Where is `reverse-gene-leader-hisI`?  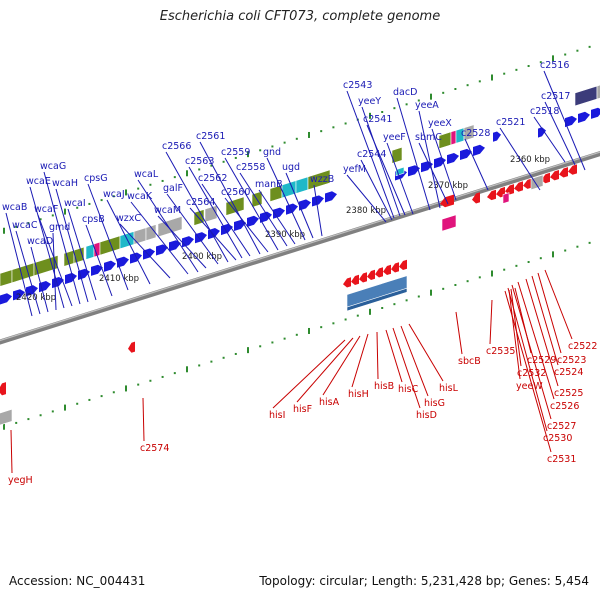
reverse-gene-leader-hisI is located at coordinates (309, 374).